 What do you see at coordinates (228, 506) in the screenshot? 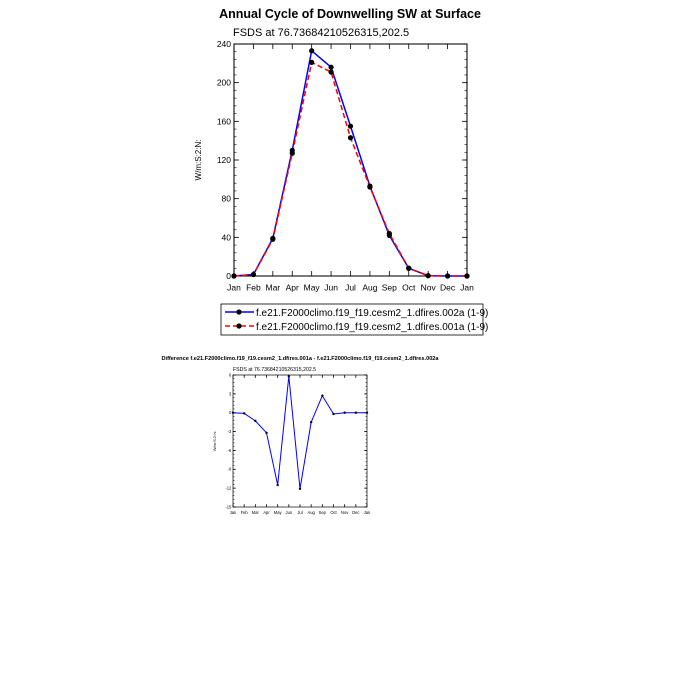
I see `y-tick-label: -15` at bounding box center [228, 506].